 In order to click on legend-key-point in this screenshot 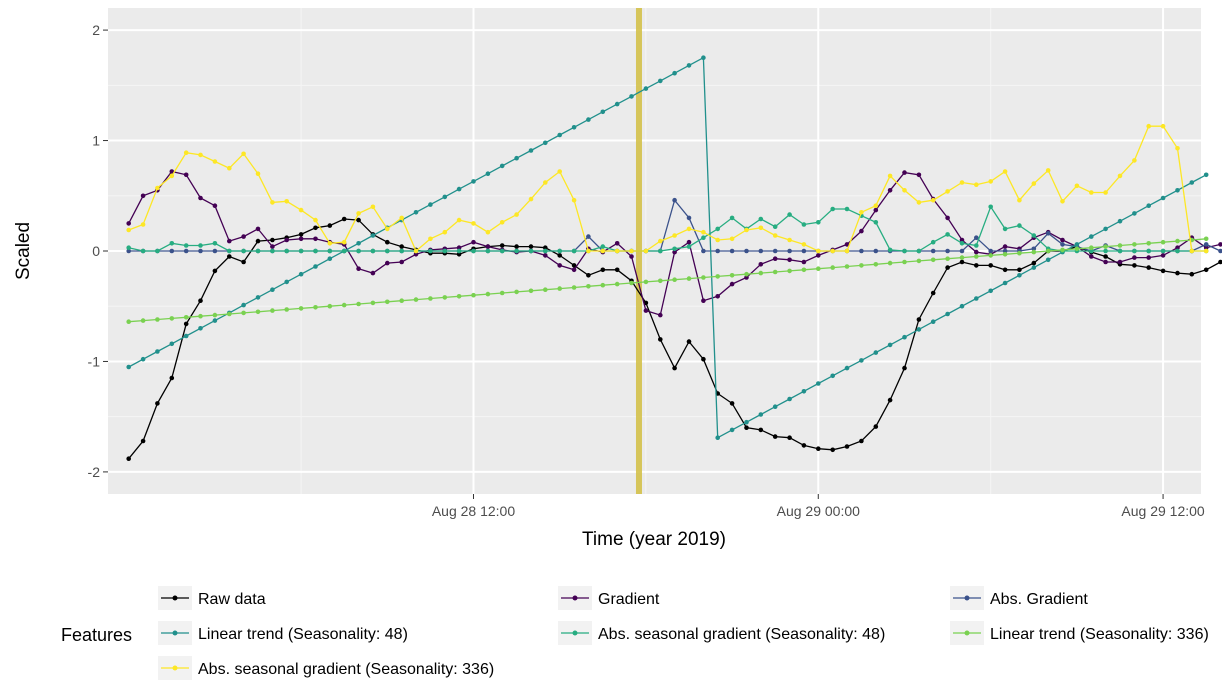, I will do `click(175, 598)`.